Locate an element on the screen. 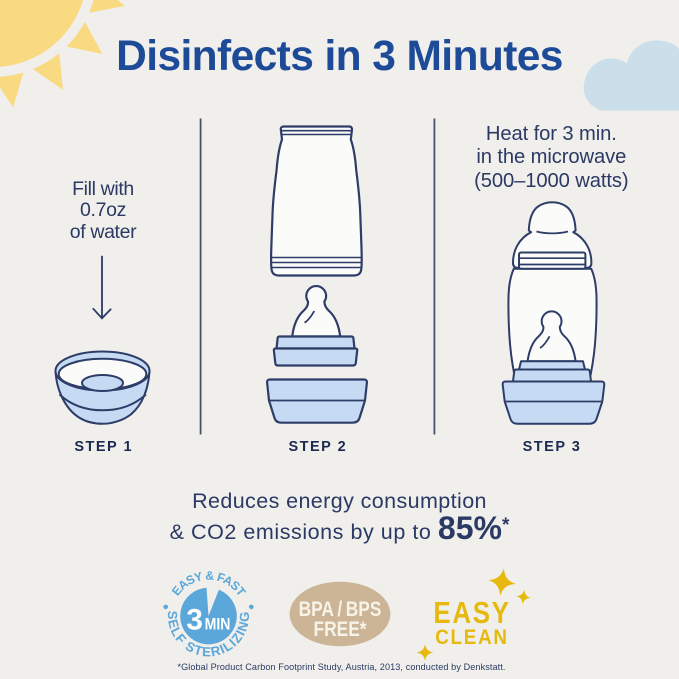 The height and width of the screenshot is (679, 679). svg-text: 3 is located at coordinates (194, 620).